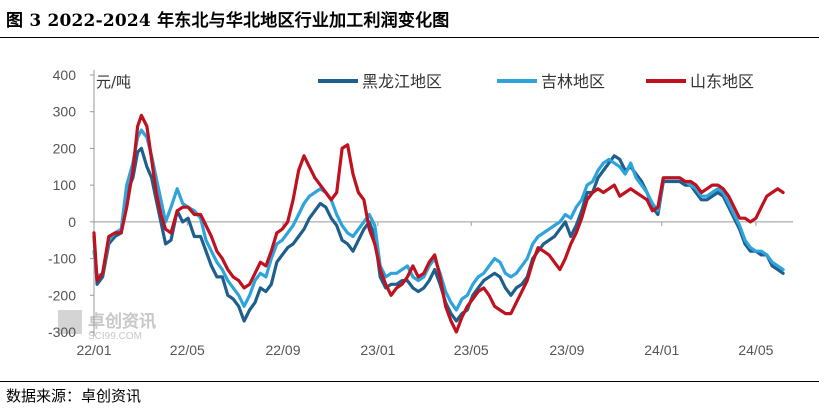  Describe the element at coordinates (65, 112) in the screenshot. I see `y-tick-label: 300` at that location.